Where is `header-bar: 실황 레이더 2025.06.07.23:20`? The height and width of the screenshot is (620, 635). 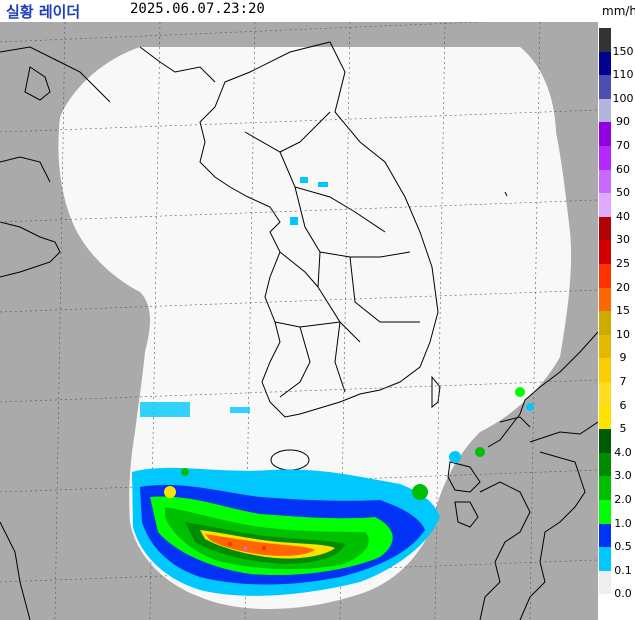
header-bar: 실황 레이더 2025.06.07.23:20 is located at coordinates (300, 11).